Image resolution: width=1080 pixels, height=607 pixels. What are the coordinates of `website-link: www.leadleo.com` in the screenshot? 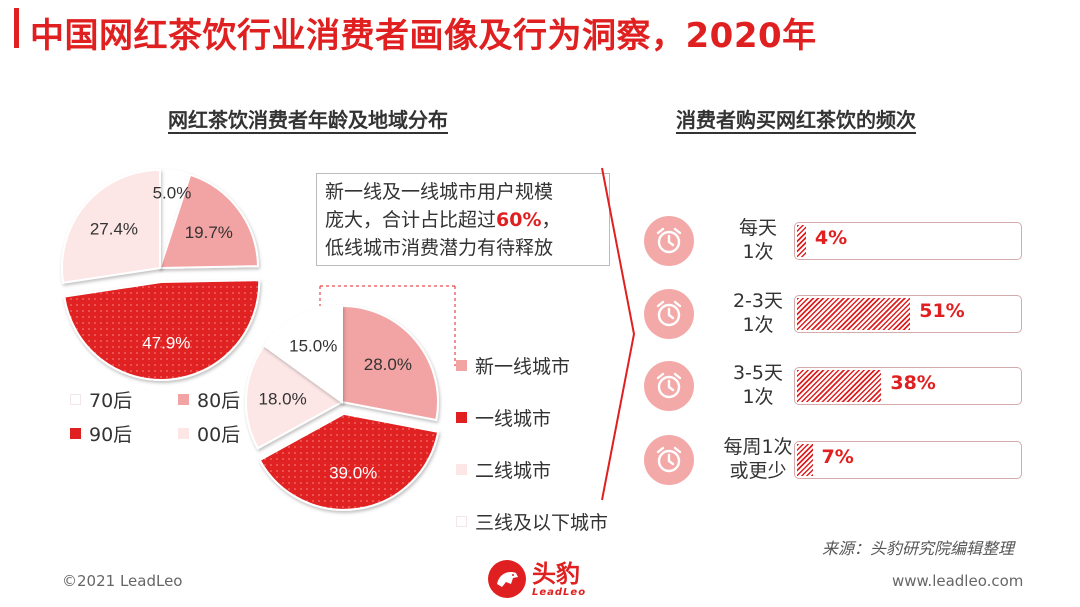 It's located at (958, 581).